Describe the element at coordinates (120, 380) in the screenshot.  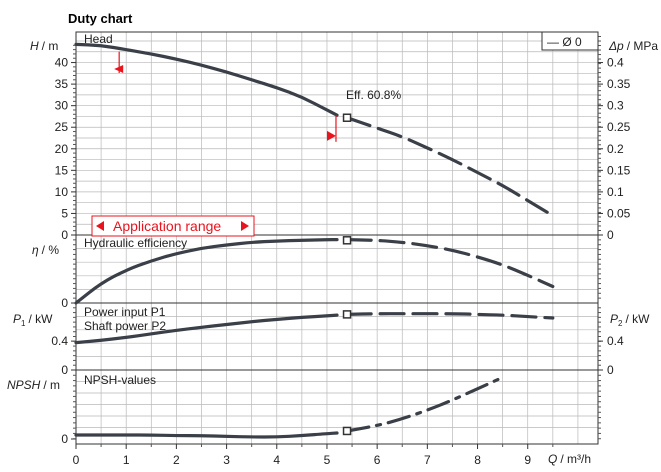
I see `npsh-panel-title: NPSH-values` at that location.